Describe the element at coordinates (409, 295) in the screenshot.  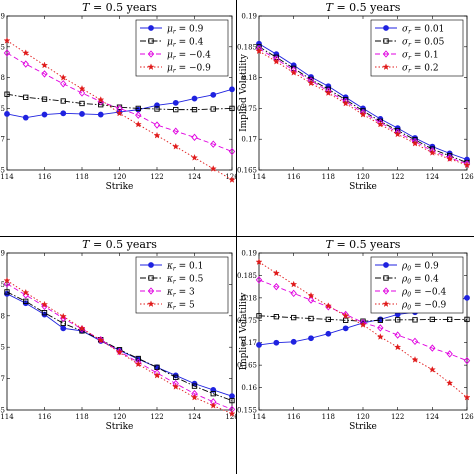
I see `legend-subscript: 0` at that location.